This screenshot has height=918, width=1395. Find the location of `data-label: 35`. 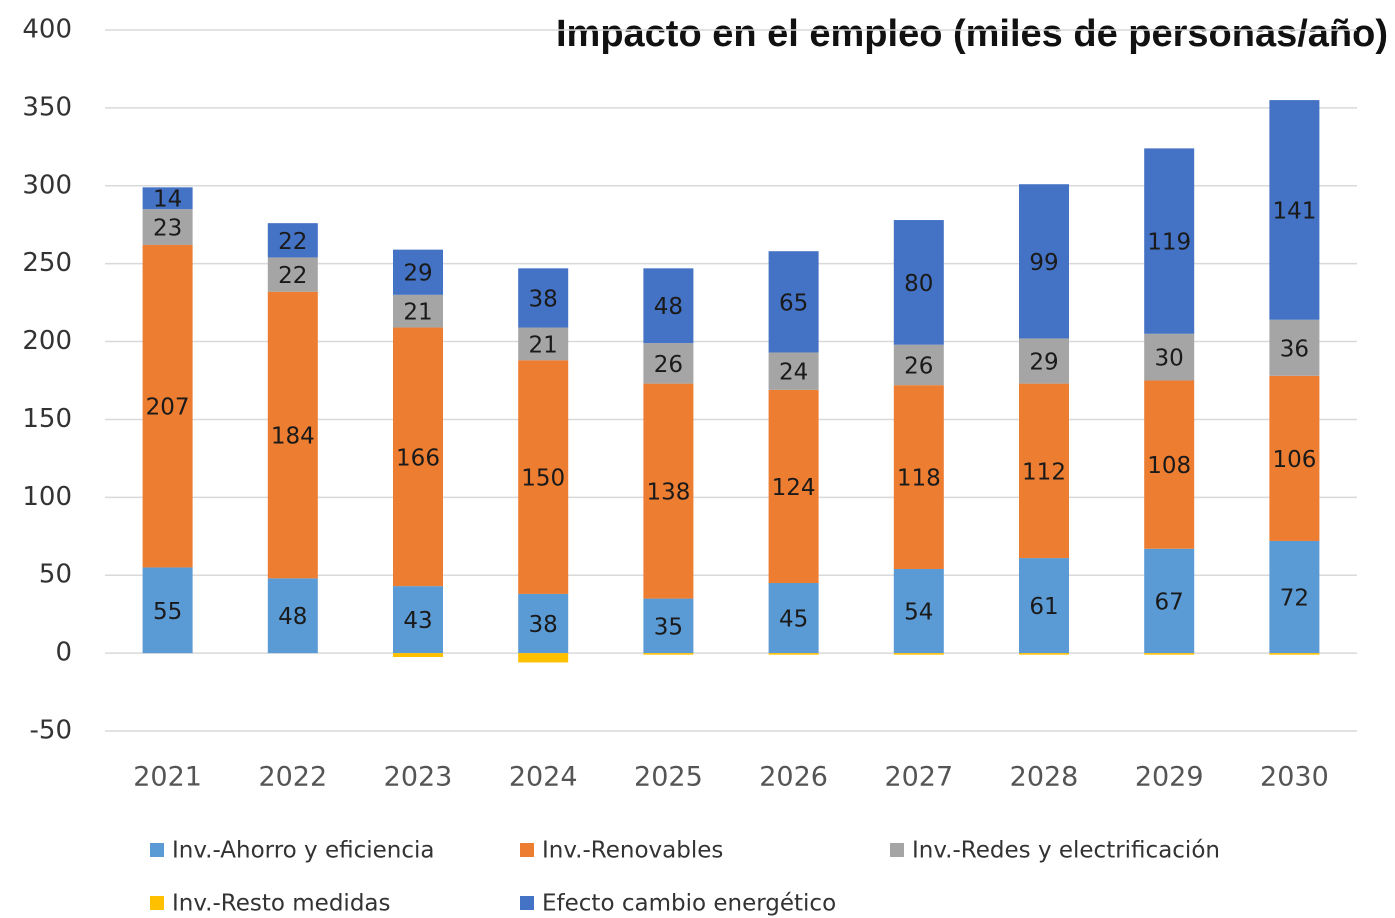

data-label: 35 is located at coordinates (668, 627).